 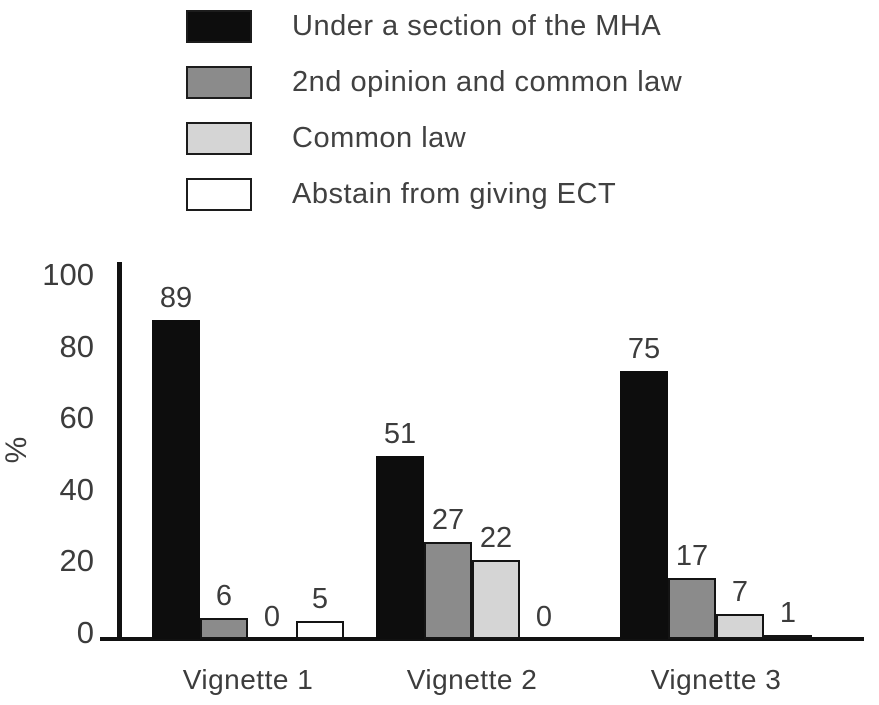 I want to click on bar-value-label: 17, so click(x=692, y=556).